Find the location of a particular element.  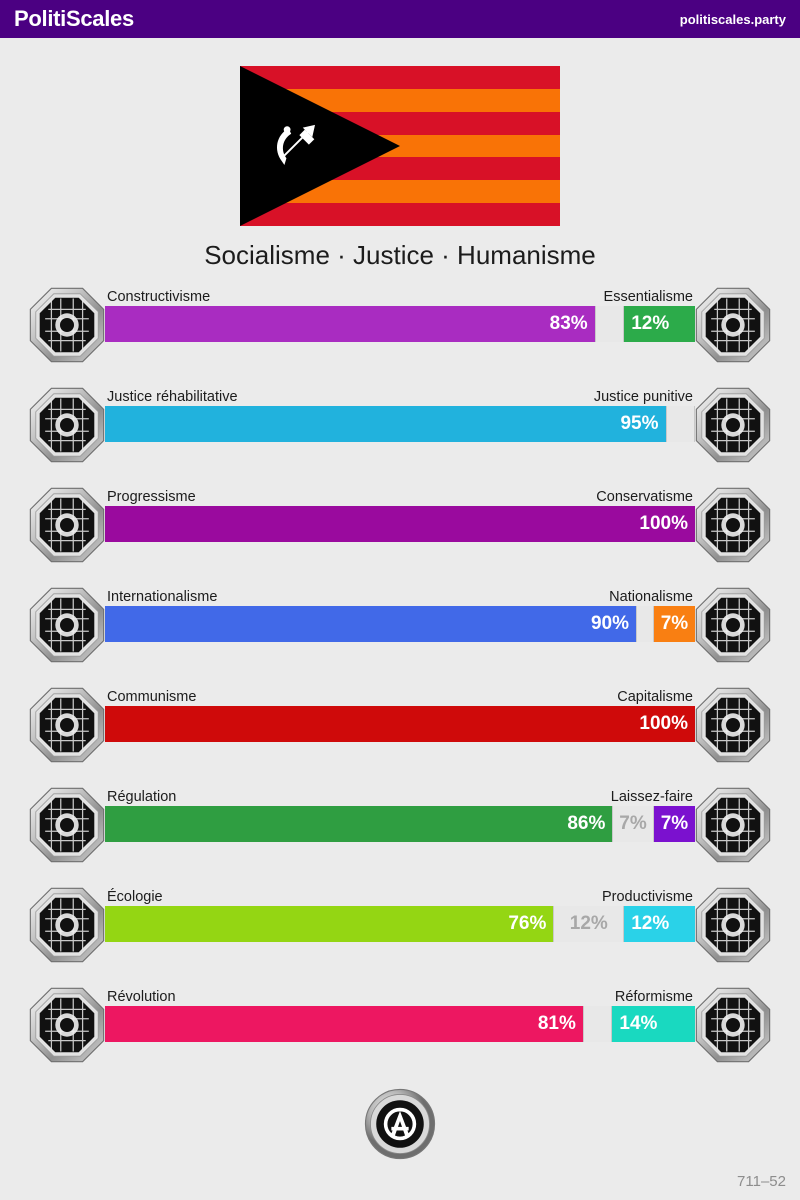

axis-body: Communisme Capitalisme 100% is located at coordinates (400, 711).